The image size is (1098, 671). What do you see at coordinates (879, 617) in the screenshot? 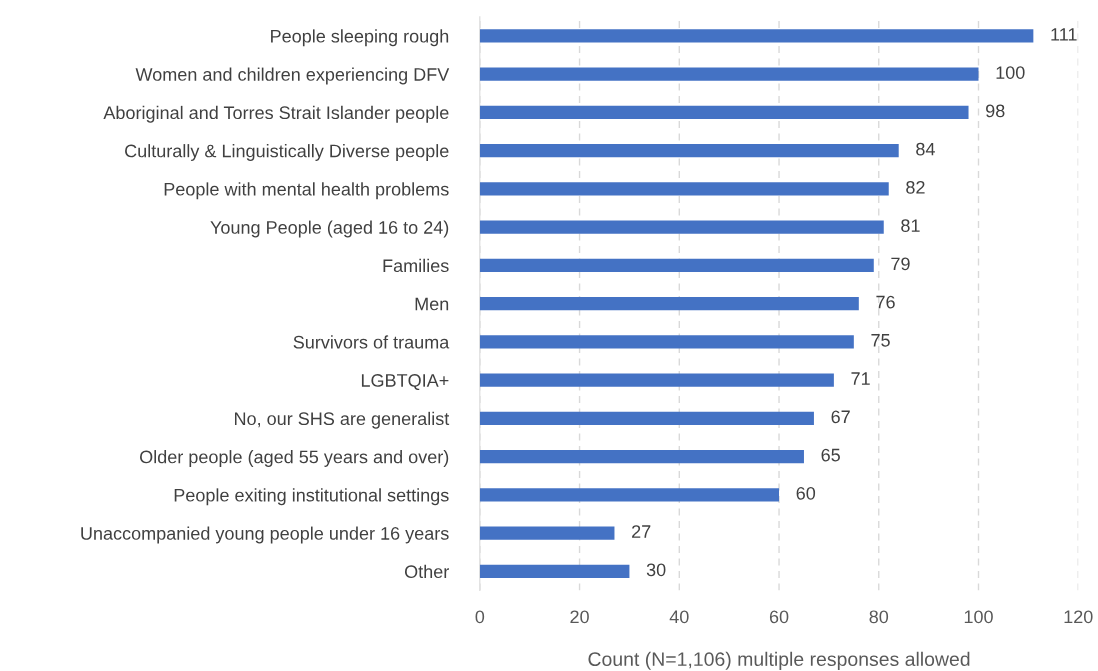
I see `x-tick-label: 80` at bounding box center [879, 617].